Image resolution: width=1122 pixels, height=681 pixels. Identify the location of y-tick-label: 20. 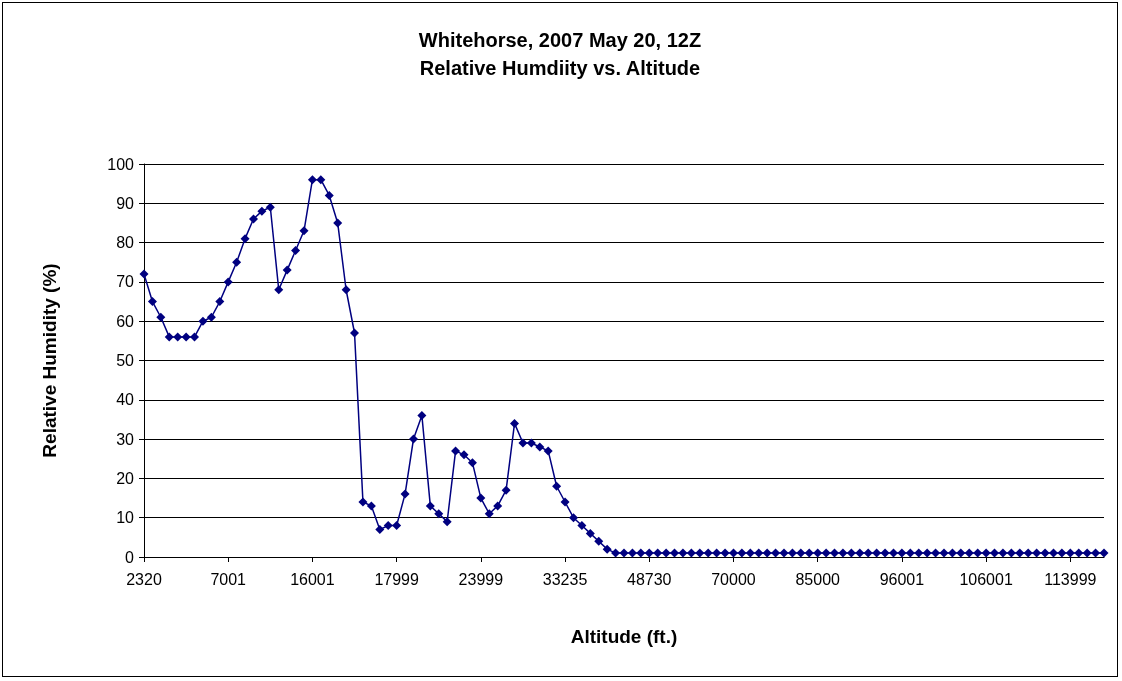
(125, 478).